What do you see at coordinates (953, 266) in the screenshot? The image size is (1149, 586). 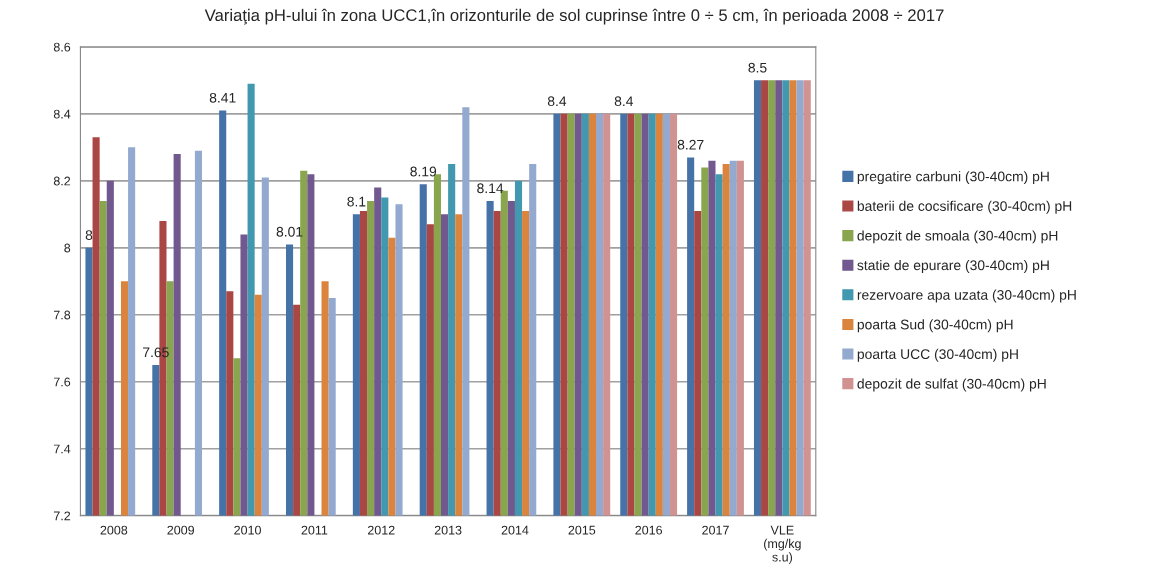 I see `legend-label: statie de epurare (30-40cm) pH` at bounding box center [953, 266].